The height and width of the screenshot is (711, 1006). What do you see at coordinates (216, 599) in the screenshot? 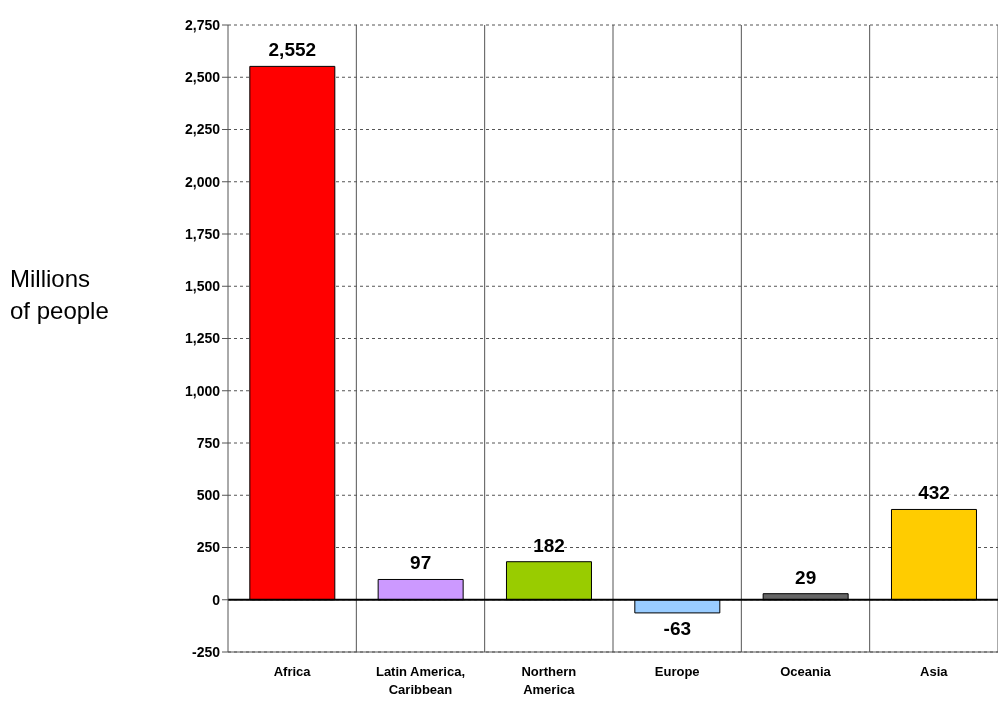
I see `y-tick-label: 0` at bounding box center [216, 599].